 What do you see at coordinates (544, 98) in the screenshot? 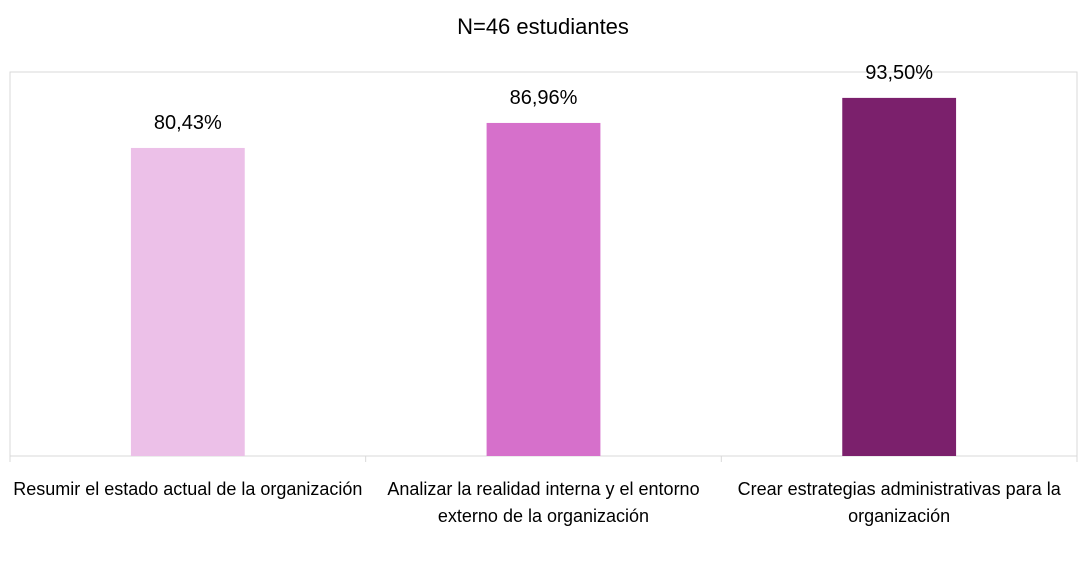
I see `value-label: 86,96%` at bounding box center [544, 98].